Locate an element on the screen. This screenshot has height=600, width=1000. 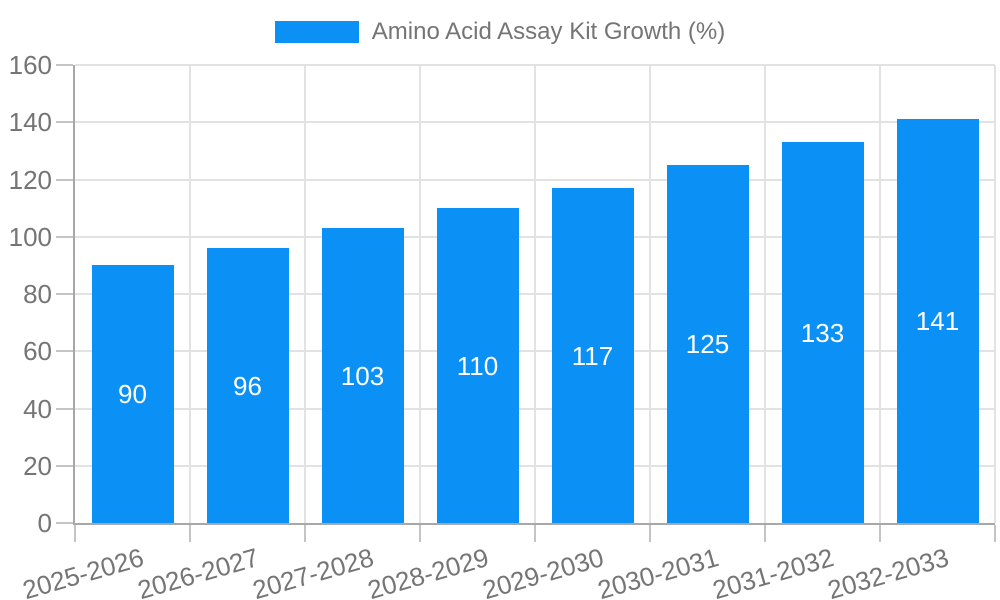
y-axis-tick-label: 60 is located at coordinates (37, 351).